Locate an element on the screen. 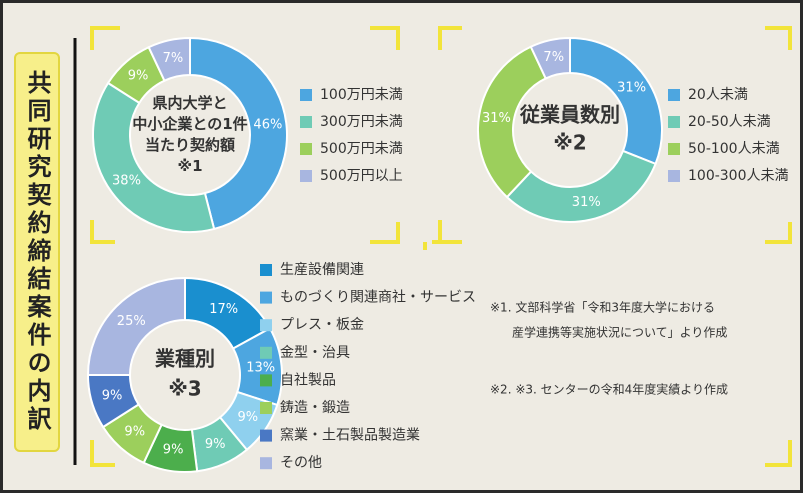 The height and width of the screenshot is (493, 803). legend-label: プレス・板金 is located at coordinates (322, 325).